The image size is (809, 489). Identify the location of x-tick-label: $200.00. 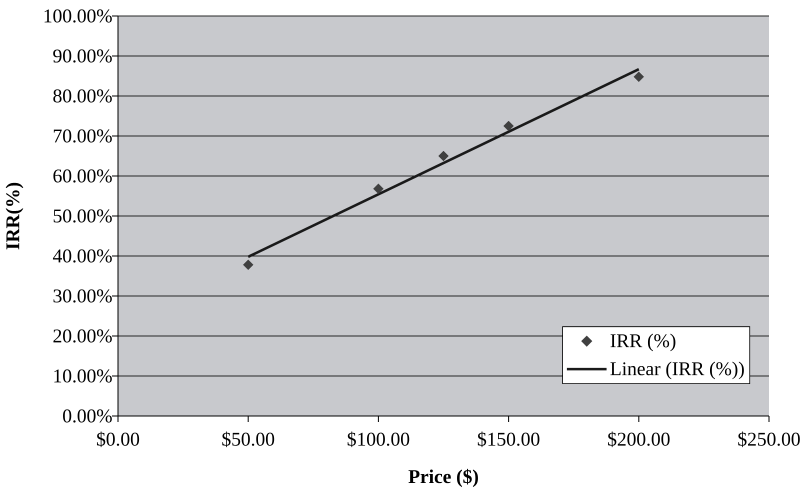
(639, 440).